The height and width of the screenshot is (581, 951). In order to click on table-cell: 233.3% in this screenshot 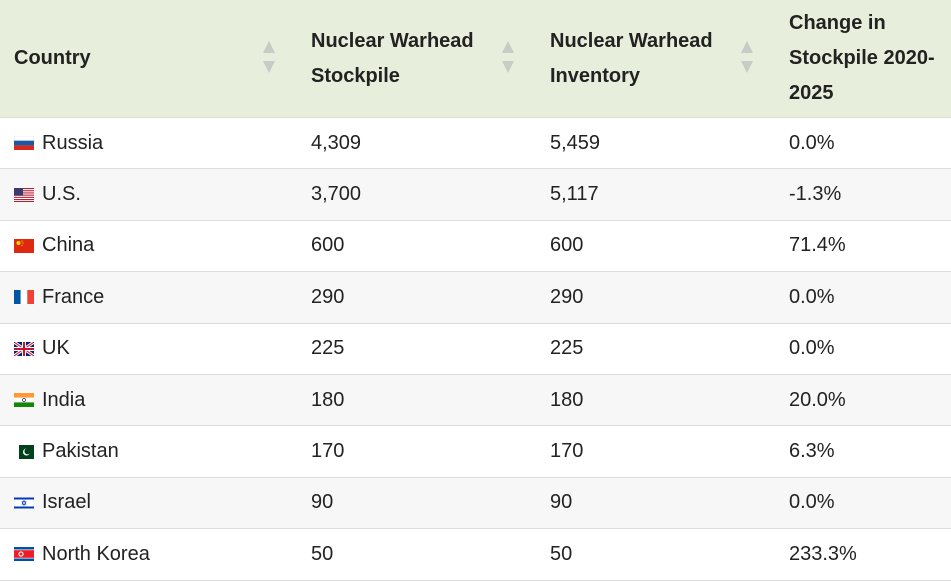, I will do `click(863, 554)`.